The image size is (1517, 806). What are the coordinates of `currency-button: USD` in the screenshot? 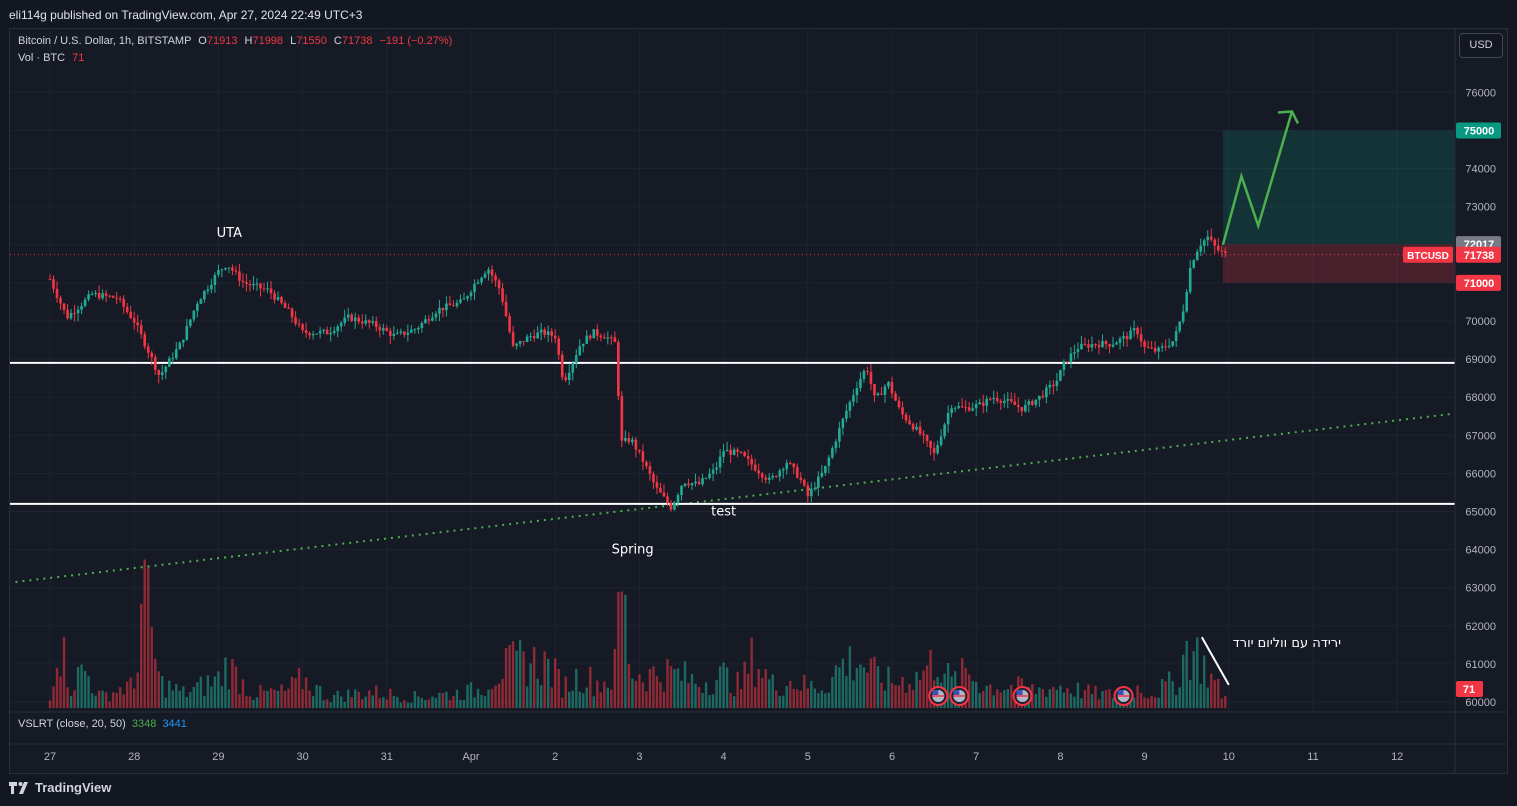 It's located at (1481, 45).